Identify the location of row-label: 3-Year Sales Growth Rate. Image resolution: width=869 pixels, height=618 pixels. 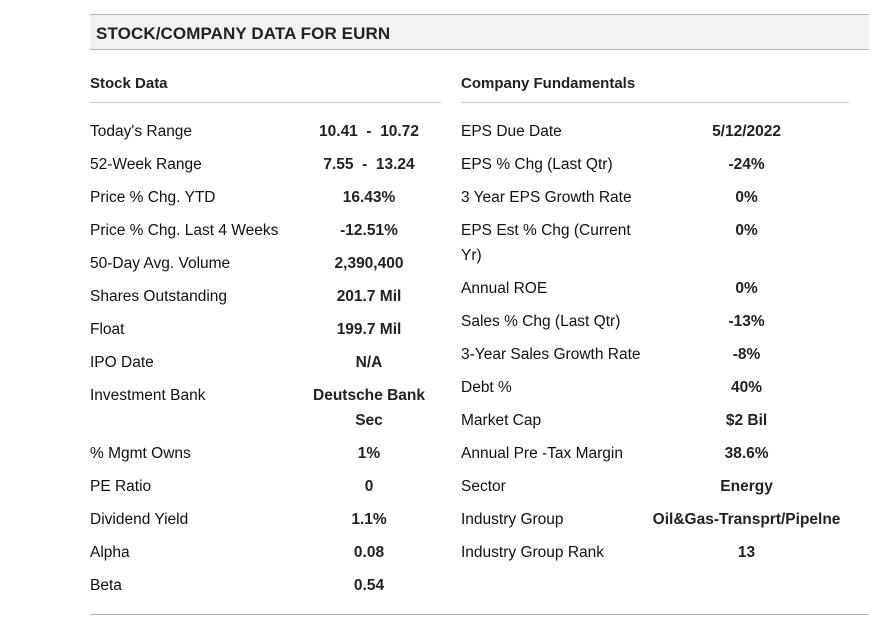
(551, 354).